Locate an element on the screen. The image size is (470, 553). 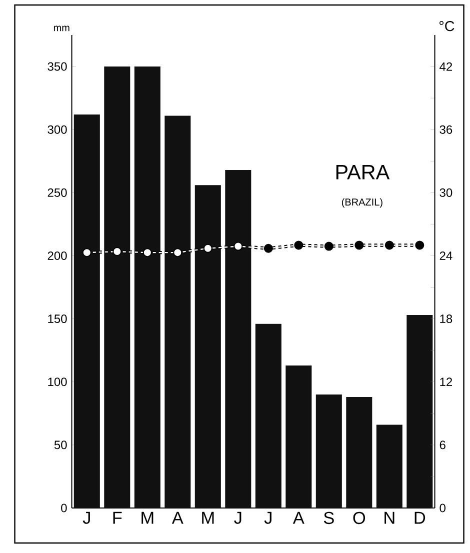
y-tick-label: 300 is located at coordinates (57, 129).